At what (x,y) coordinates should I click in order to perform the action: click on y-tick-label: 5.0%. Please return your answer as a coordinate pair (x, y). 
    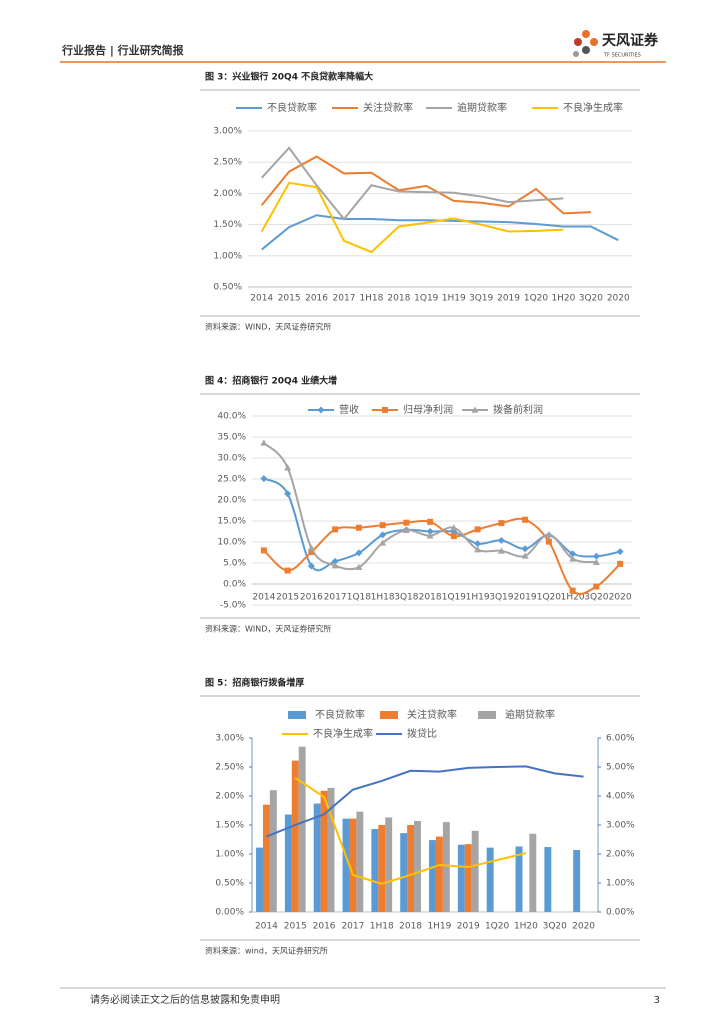
    Looking at the image, I should click on (234, 564).